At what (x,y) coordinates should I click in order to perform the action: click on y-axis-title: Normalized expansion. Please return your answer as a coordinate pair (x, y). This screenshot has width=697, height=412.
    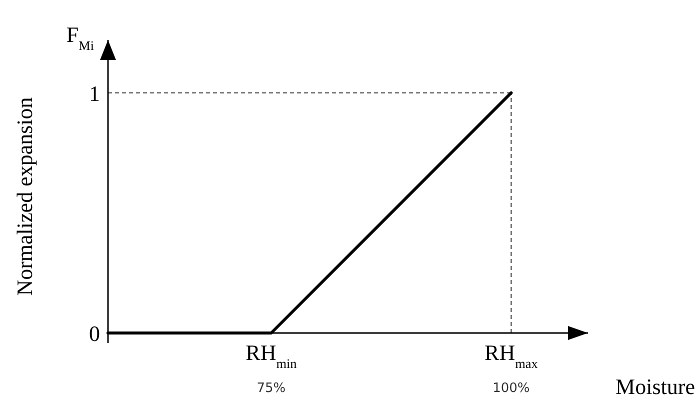
    Looking at the image, I should click on (24, 196).